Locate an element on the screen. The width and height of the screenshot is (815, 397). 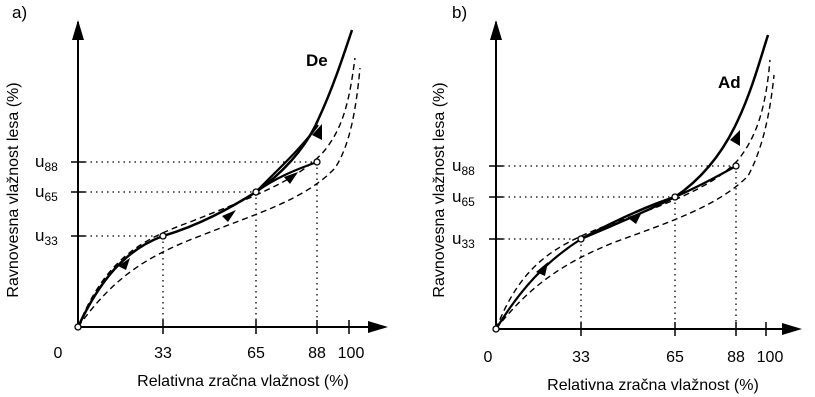
panel-a-label: a) is located at coordinates (19, 12).